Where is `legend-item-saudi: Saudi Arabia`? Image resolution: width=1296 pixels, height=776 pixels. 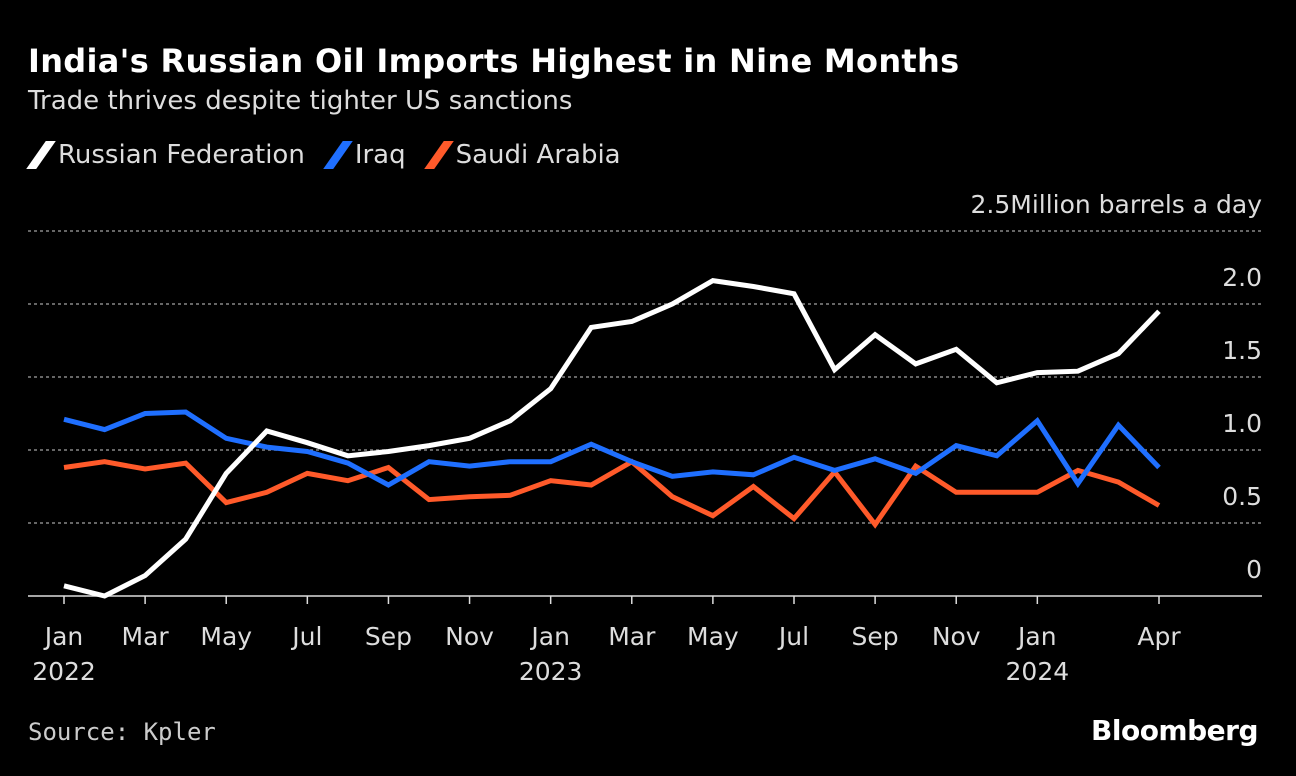
legend-item-saudi: Saudi Arabia is located at coordinates (522, 155).